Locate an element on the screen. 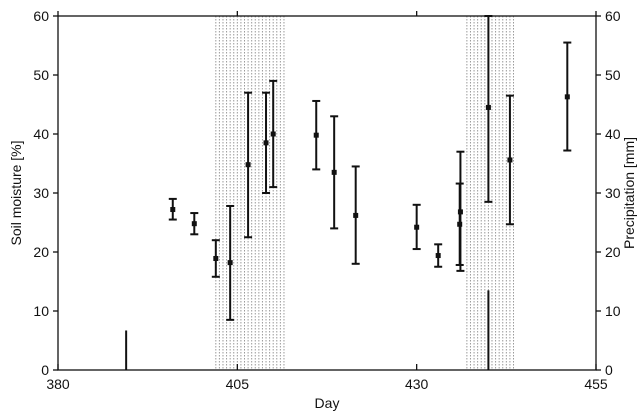 This screenshot has height=414, width=640. y2-tick-label: 60 is located at coordinates (613, 16).